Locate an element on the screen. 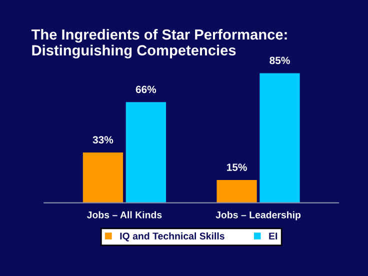 The image size is (368, 276). data-label: 66% is located at coordinates (146, 90).